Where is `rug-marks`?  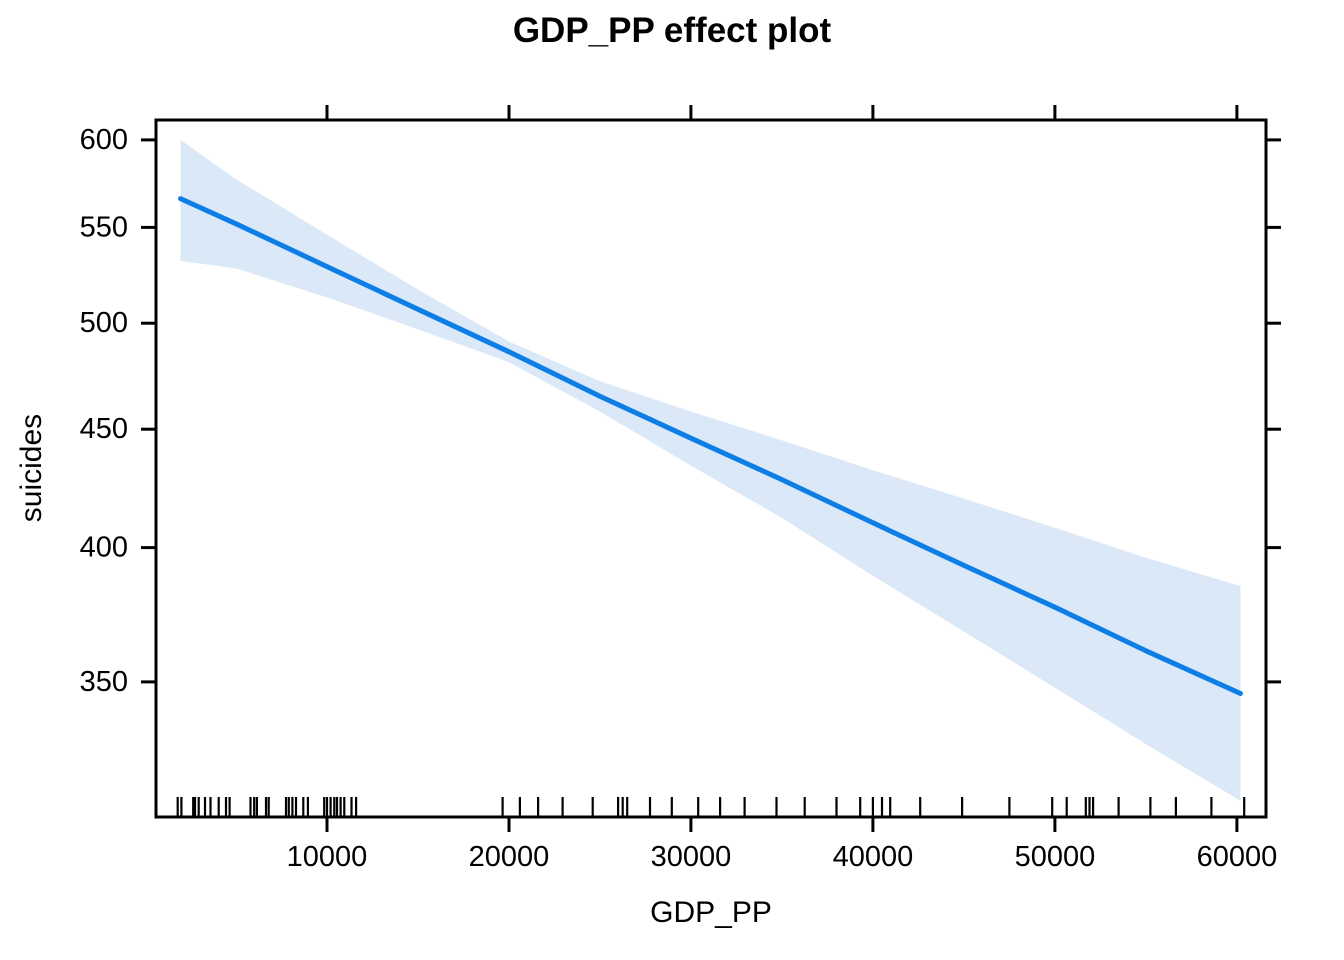 rug-marks is located at coordinates (711, 806).